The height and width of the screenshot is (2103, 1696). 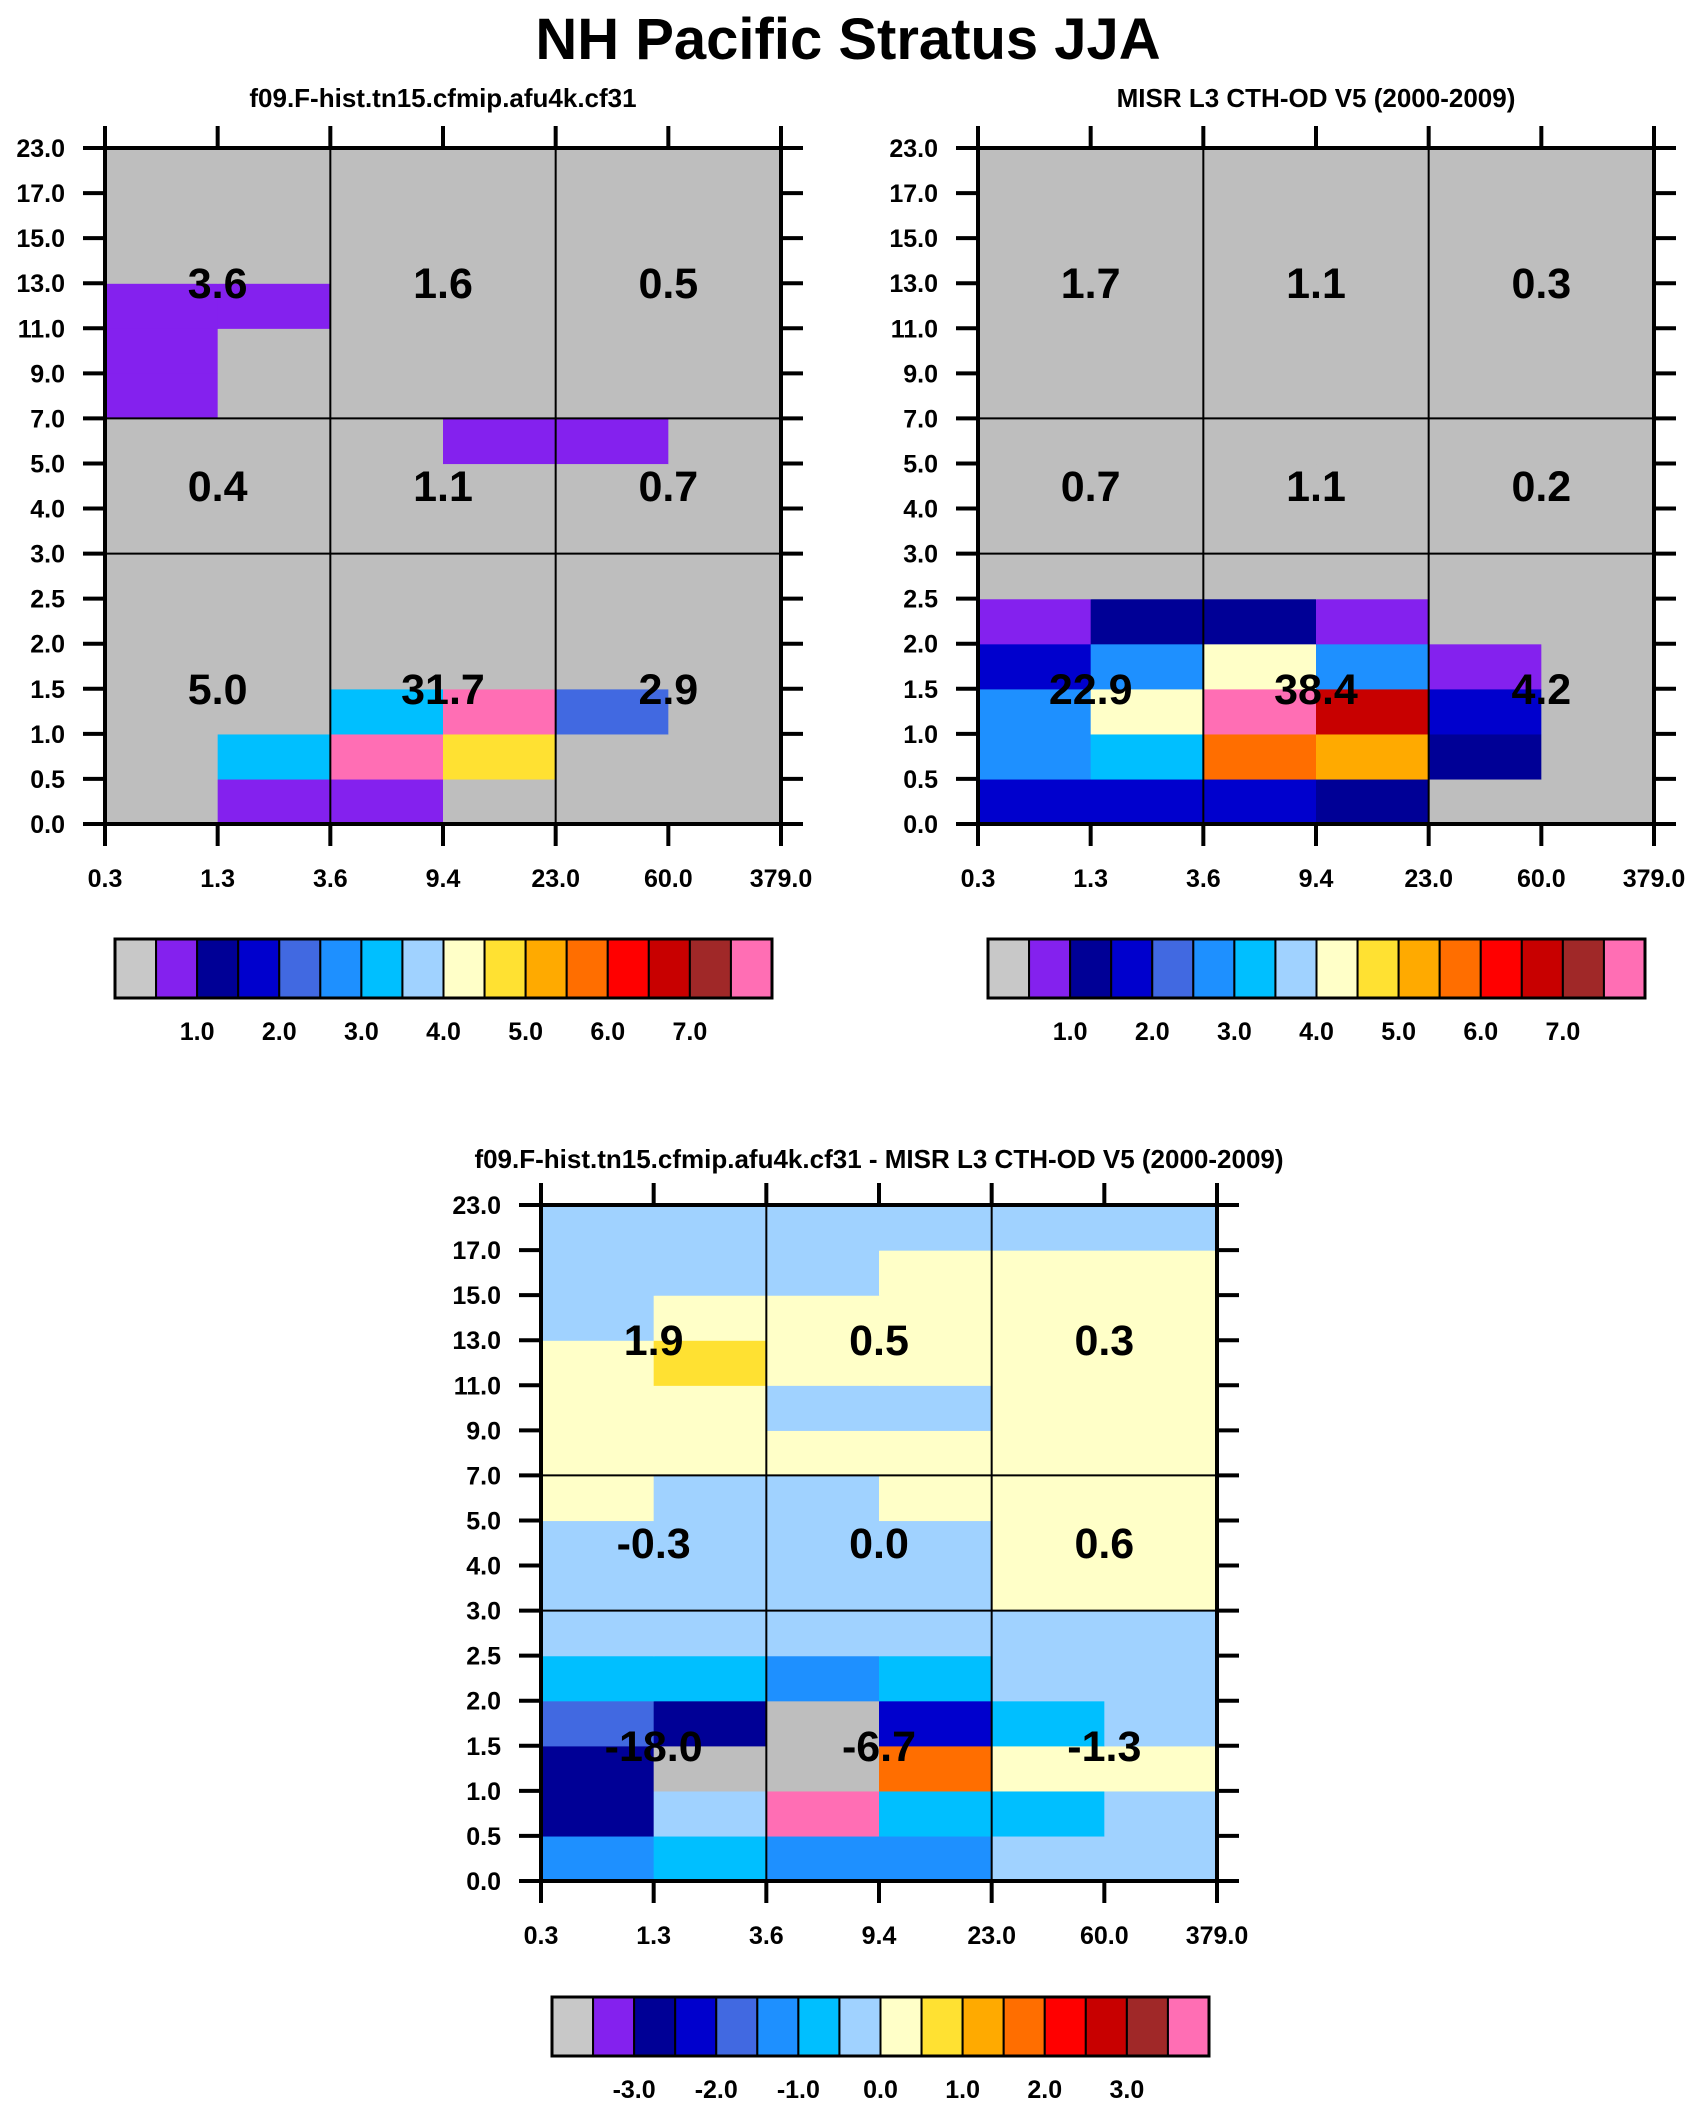 What do you see at coordinates (607, 1032) in the screenshot?
I see `colorbar-label: 6.0` at bounding box center [607, 1032].